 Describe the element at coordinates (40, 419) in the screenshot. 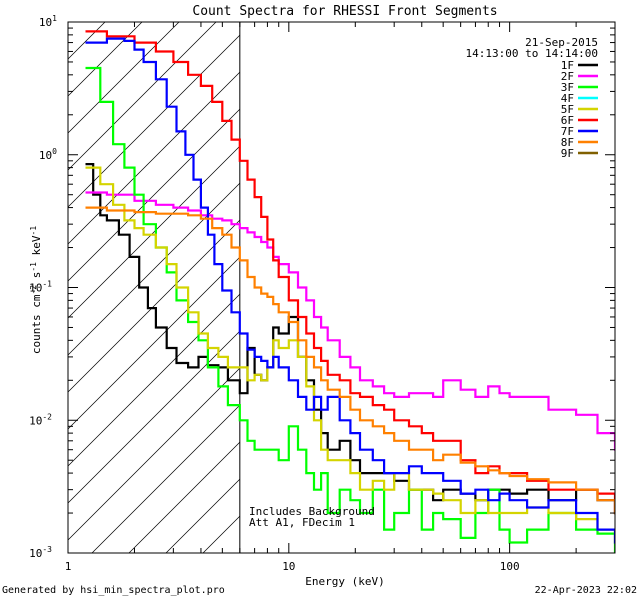

I see `y-tick-label: 10⁻²` at that location.